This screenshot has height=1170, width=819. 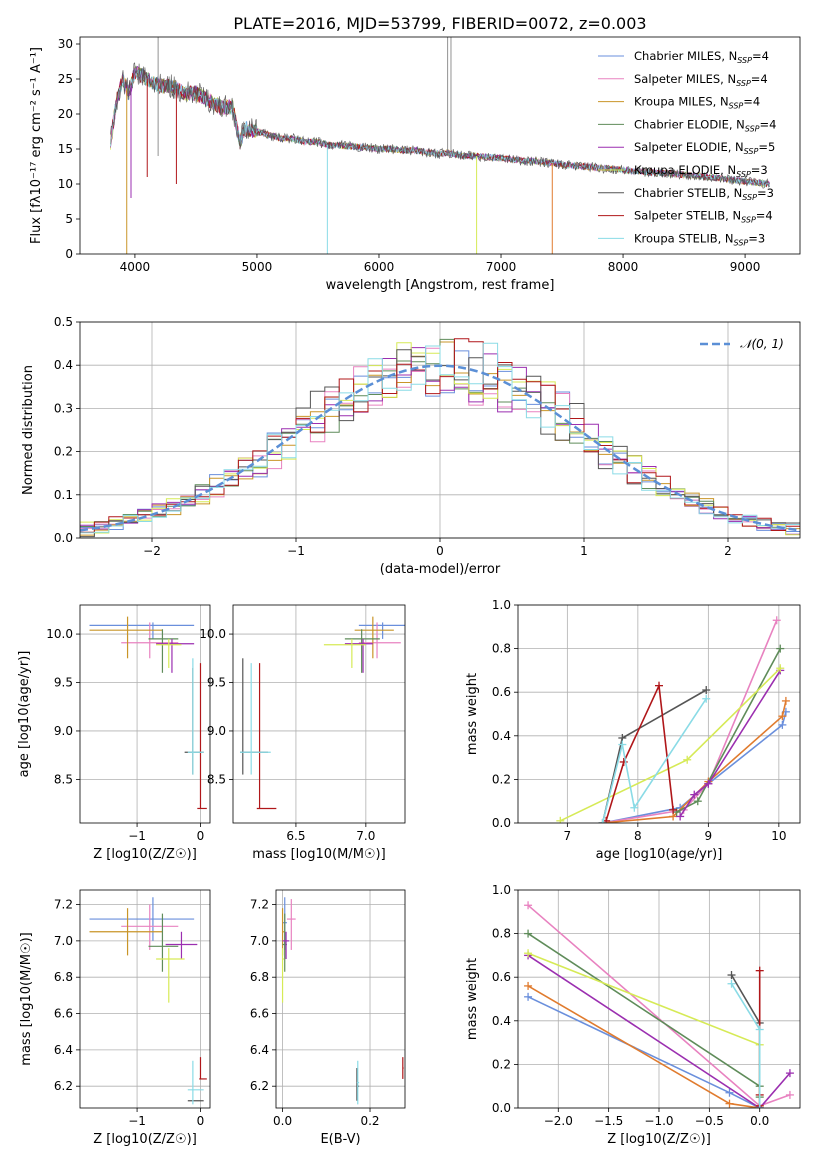 I want to click on panel-age-vs-mass: 6.5 7.0 8.5 9.0 9.5 10.0 mass [log10(M/M☉)], so click(x=302, y=733).